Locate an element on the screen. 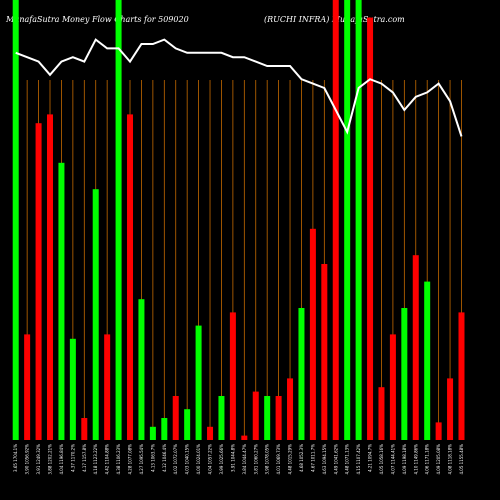 The height and width of the screenshot is (500, 500). x-tick-label: 4.09 1205.08% is located at coordinates (438, 459).